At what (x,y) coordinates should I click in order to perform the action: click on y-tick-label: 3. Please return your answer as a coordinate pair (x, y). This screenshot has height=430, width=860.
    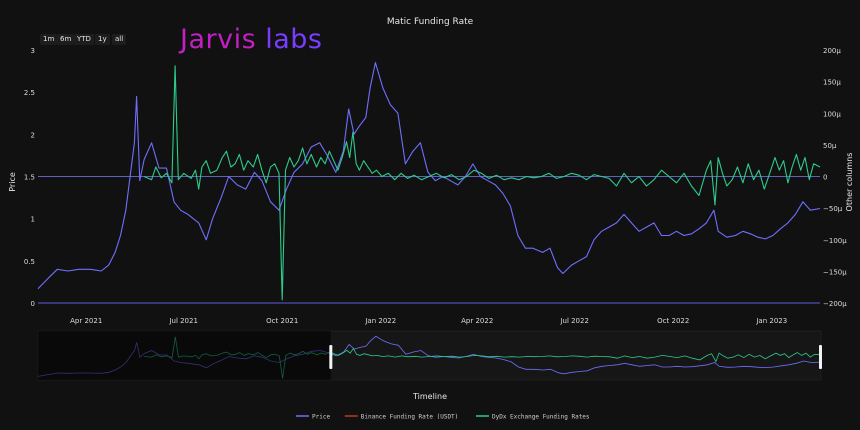
    Looking at the image, I should click on (33, 51).